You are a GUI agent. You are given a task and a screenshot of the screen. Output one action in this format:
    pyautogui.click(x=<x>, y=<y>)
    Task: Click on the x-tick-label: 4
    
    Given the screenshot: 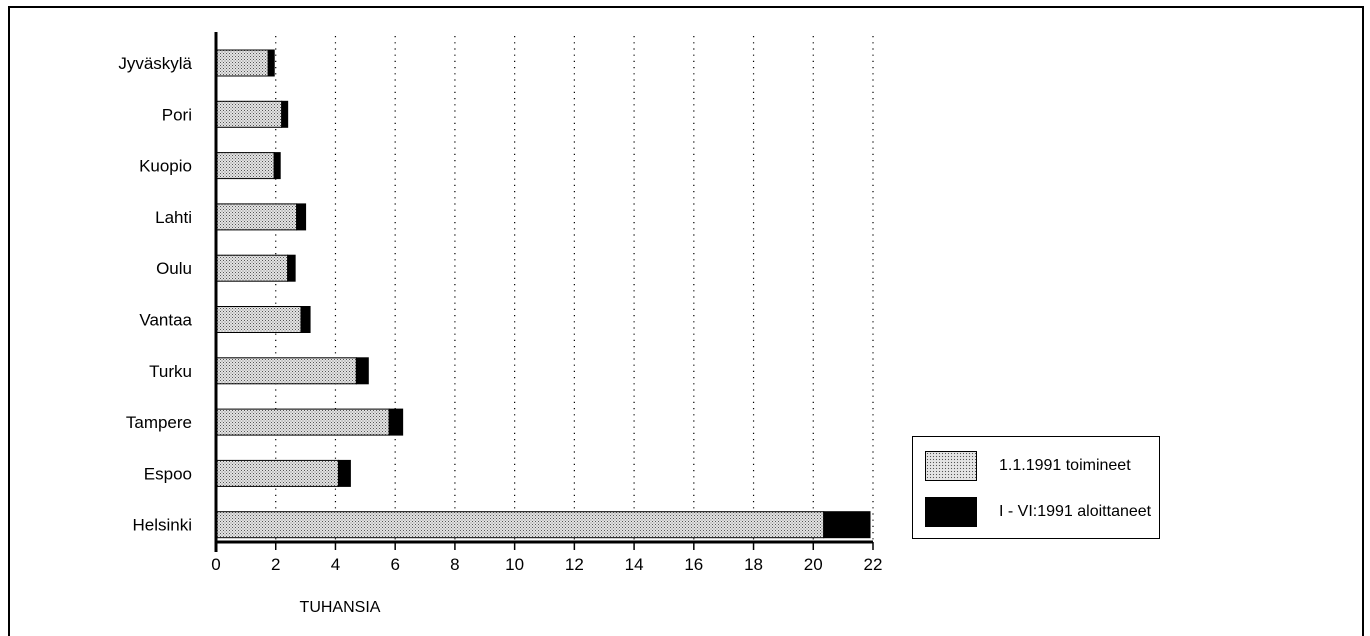 What is the action you would take?
    pyautogui.click(x=335, y=564)
    